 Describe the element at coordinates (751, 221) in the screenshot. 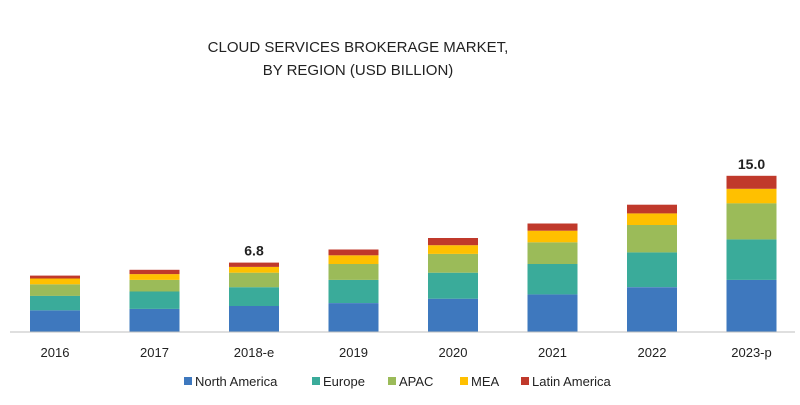

I see `bar-segment-2023-p-apac` at that location.